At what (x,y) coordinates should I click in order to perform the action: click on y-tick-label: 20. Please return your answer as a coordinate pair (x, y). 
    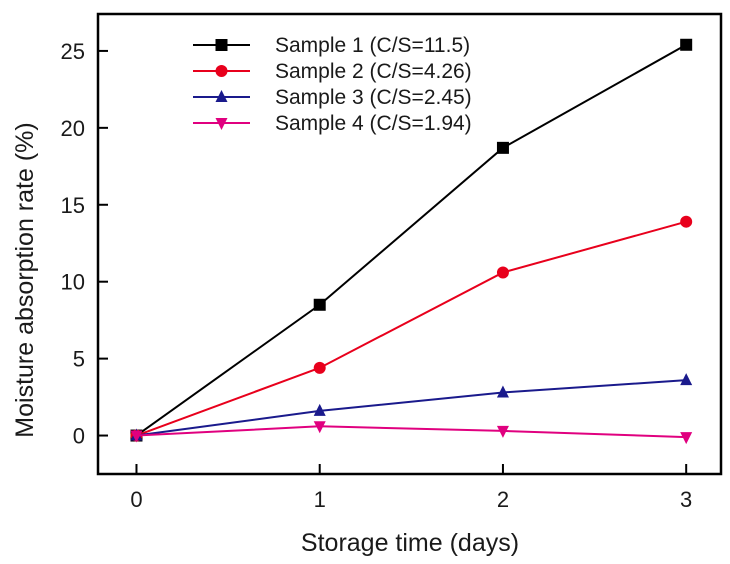
    Looking at the image, I should click on (73, 128).